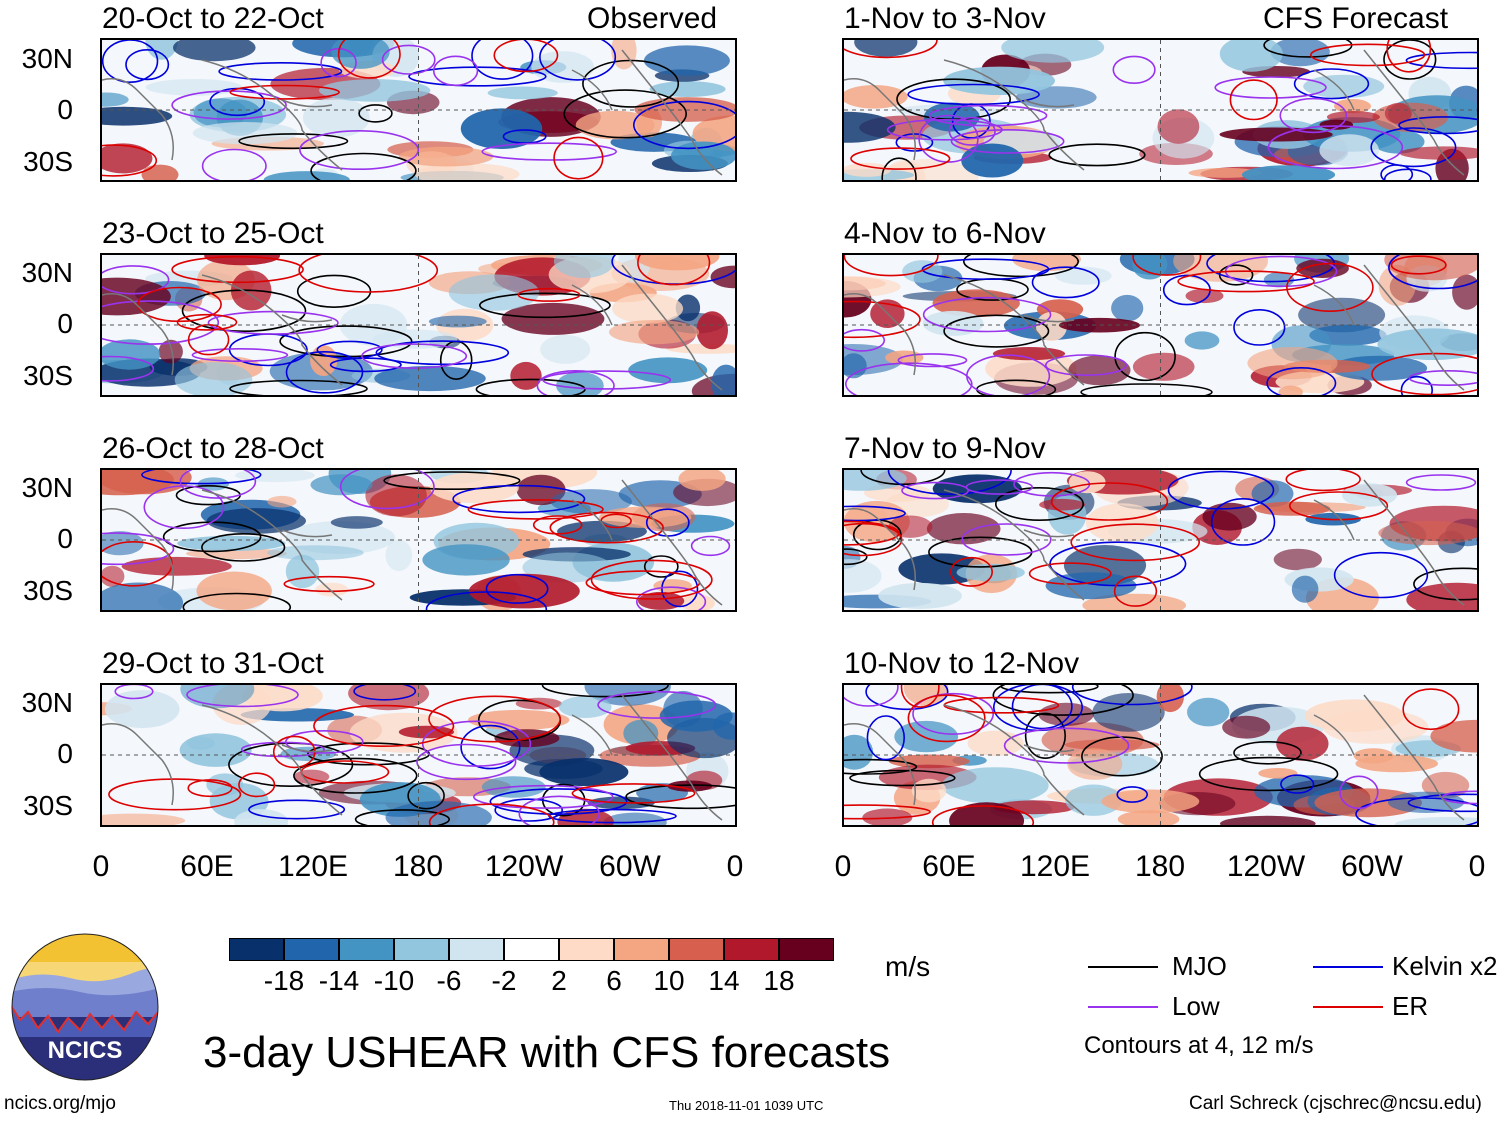 Image resolution: width=1510 pixels, height=1121 pixels. Describe the element at coordinates (962, 663) in the screenshot. I see `panel-title-fcst-4: 10-Nov to 12-Nov` at that location.